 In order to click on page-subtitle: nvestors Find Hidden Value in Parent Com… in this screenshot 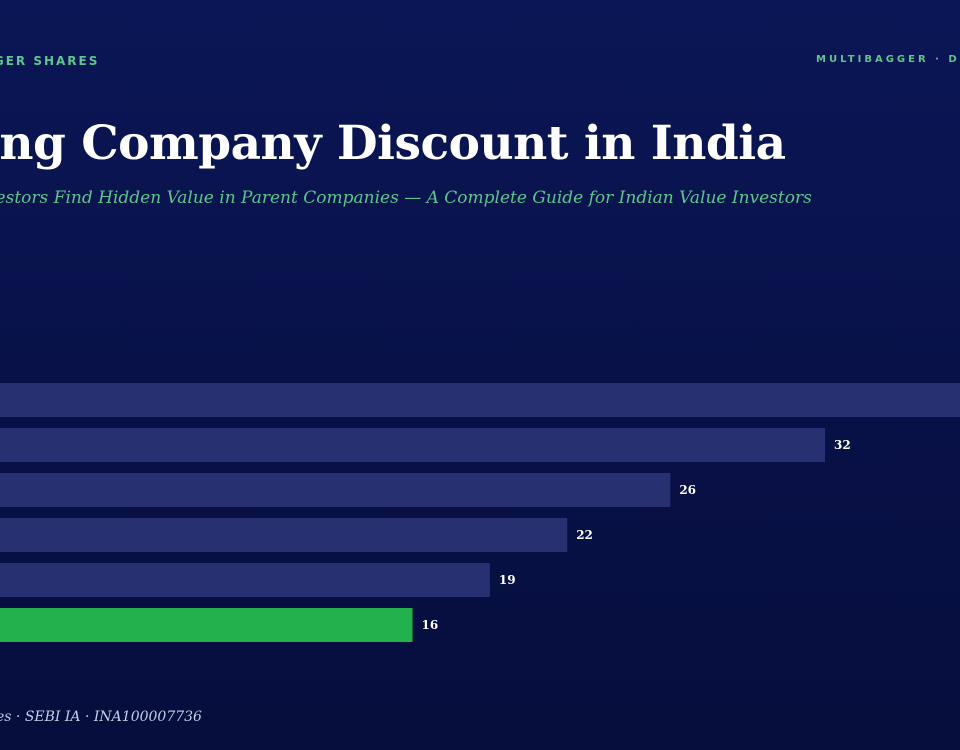, I will do `click(406, 198)`.